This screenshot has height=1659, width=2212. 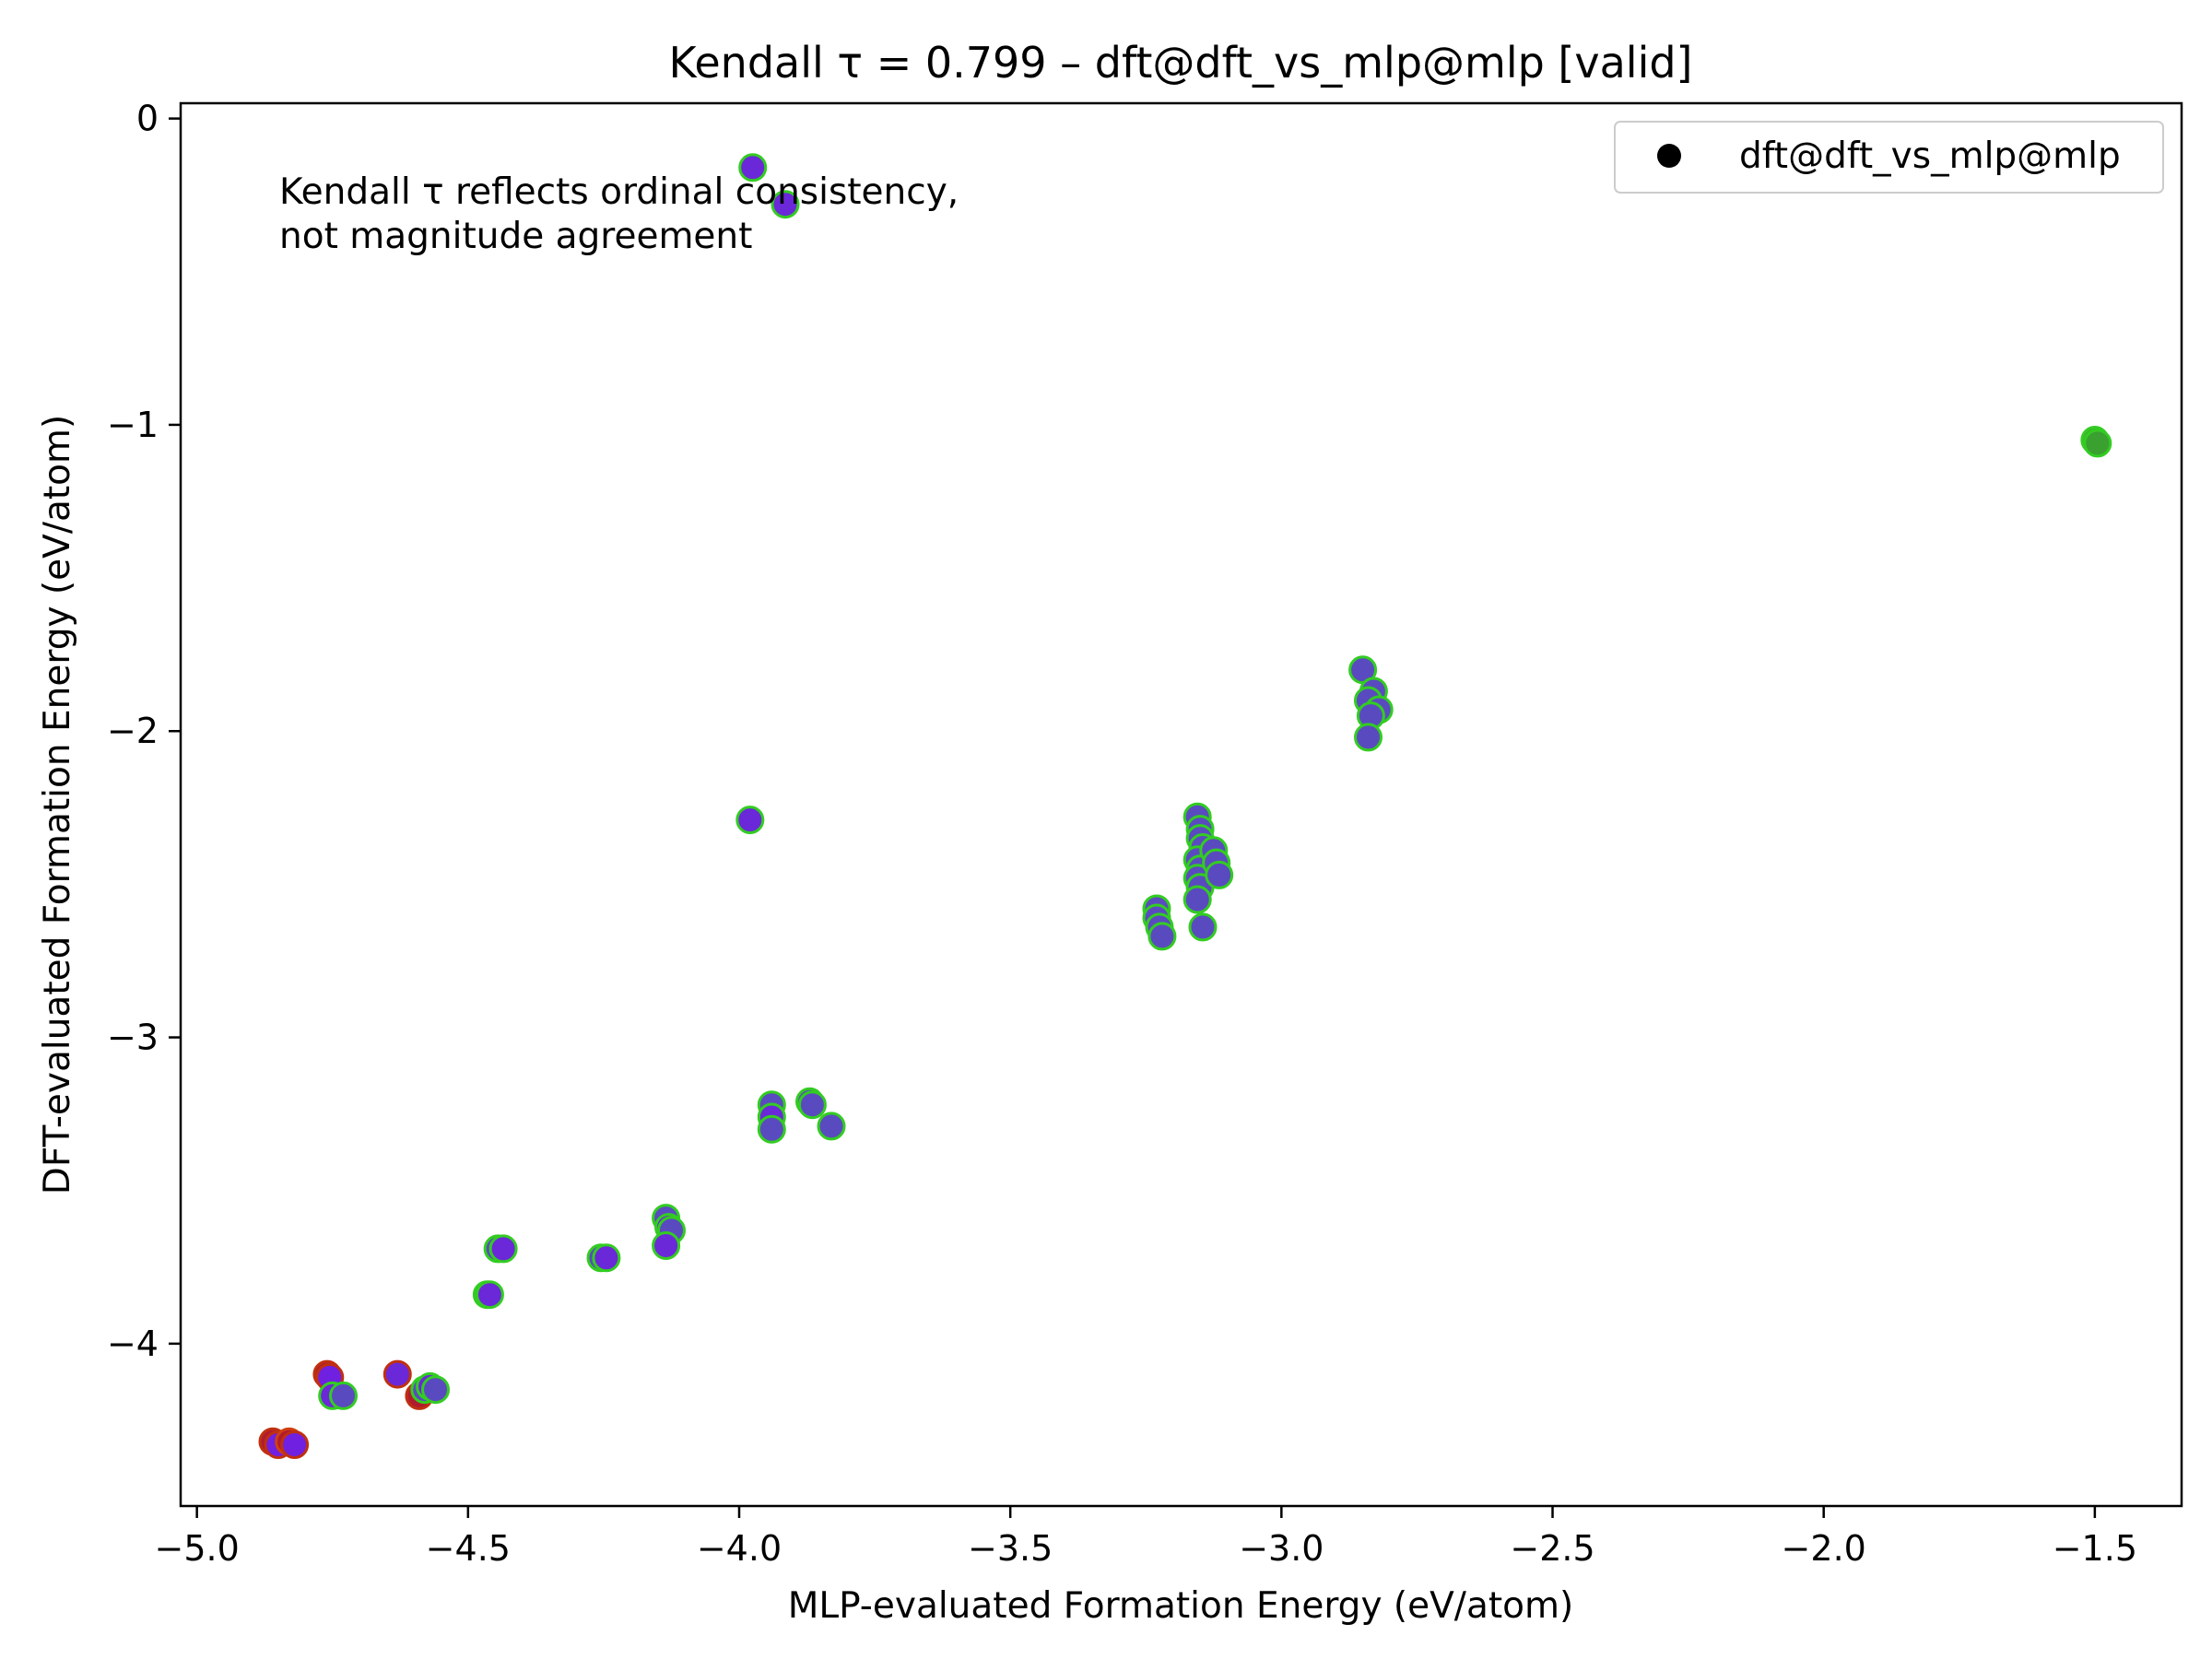 What do you see at coordinates (1552, 1548) in the screenshot?
I see `x-tick-label: −2.5` at bounding box center [1552, 1548].